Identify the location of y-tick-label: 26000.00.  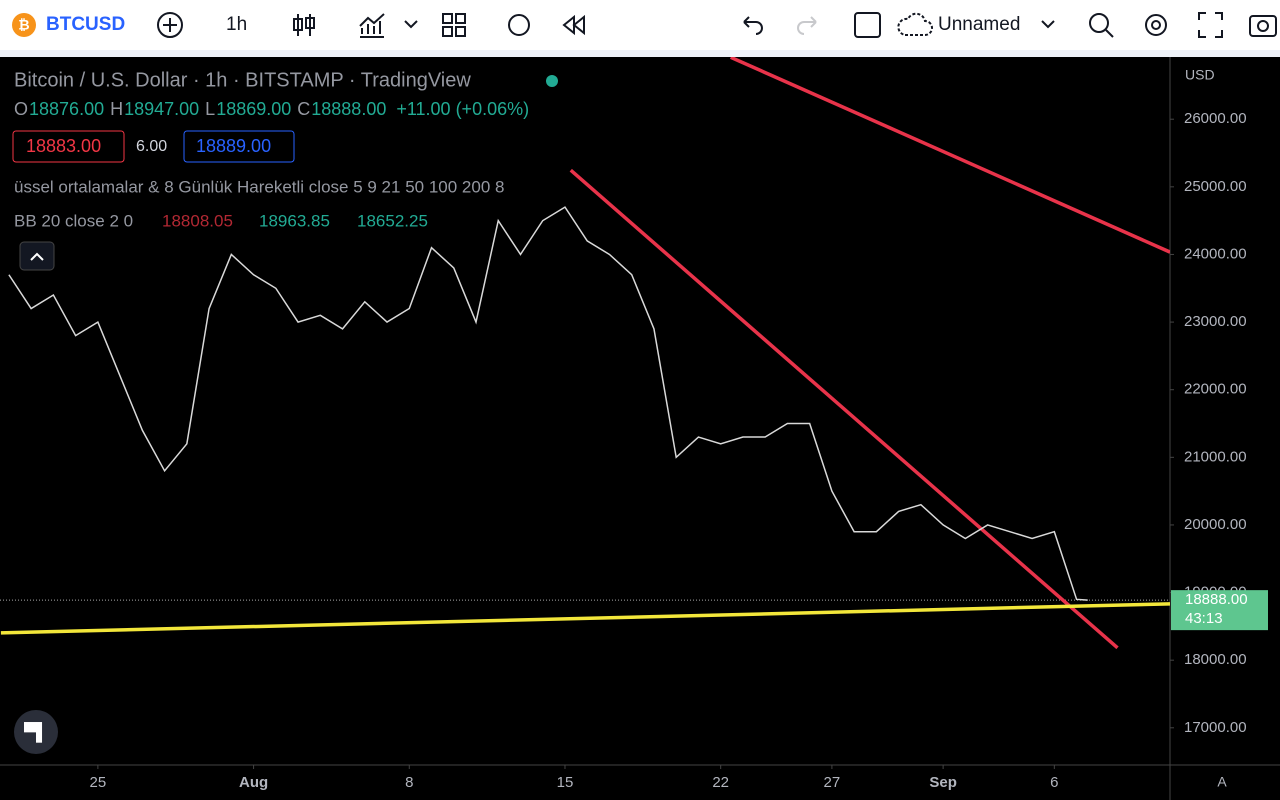
(1215, 118).